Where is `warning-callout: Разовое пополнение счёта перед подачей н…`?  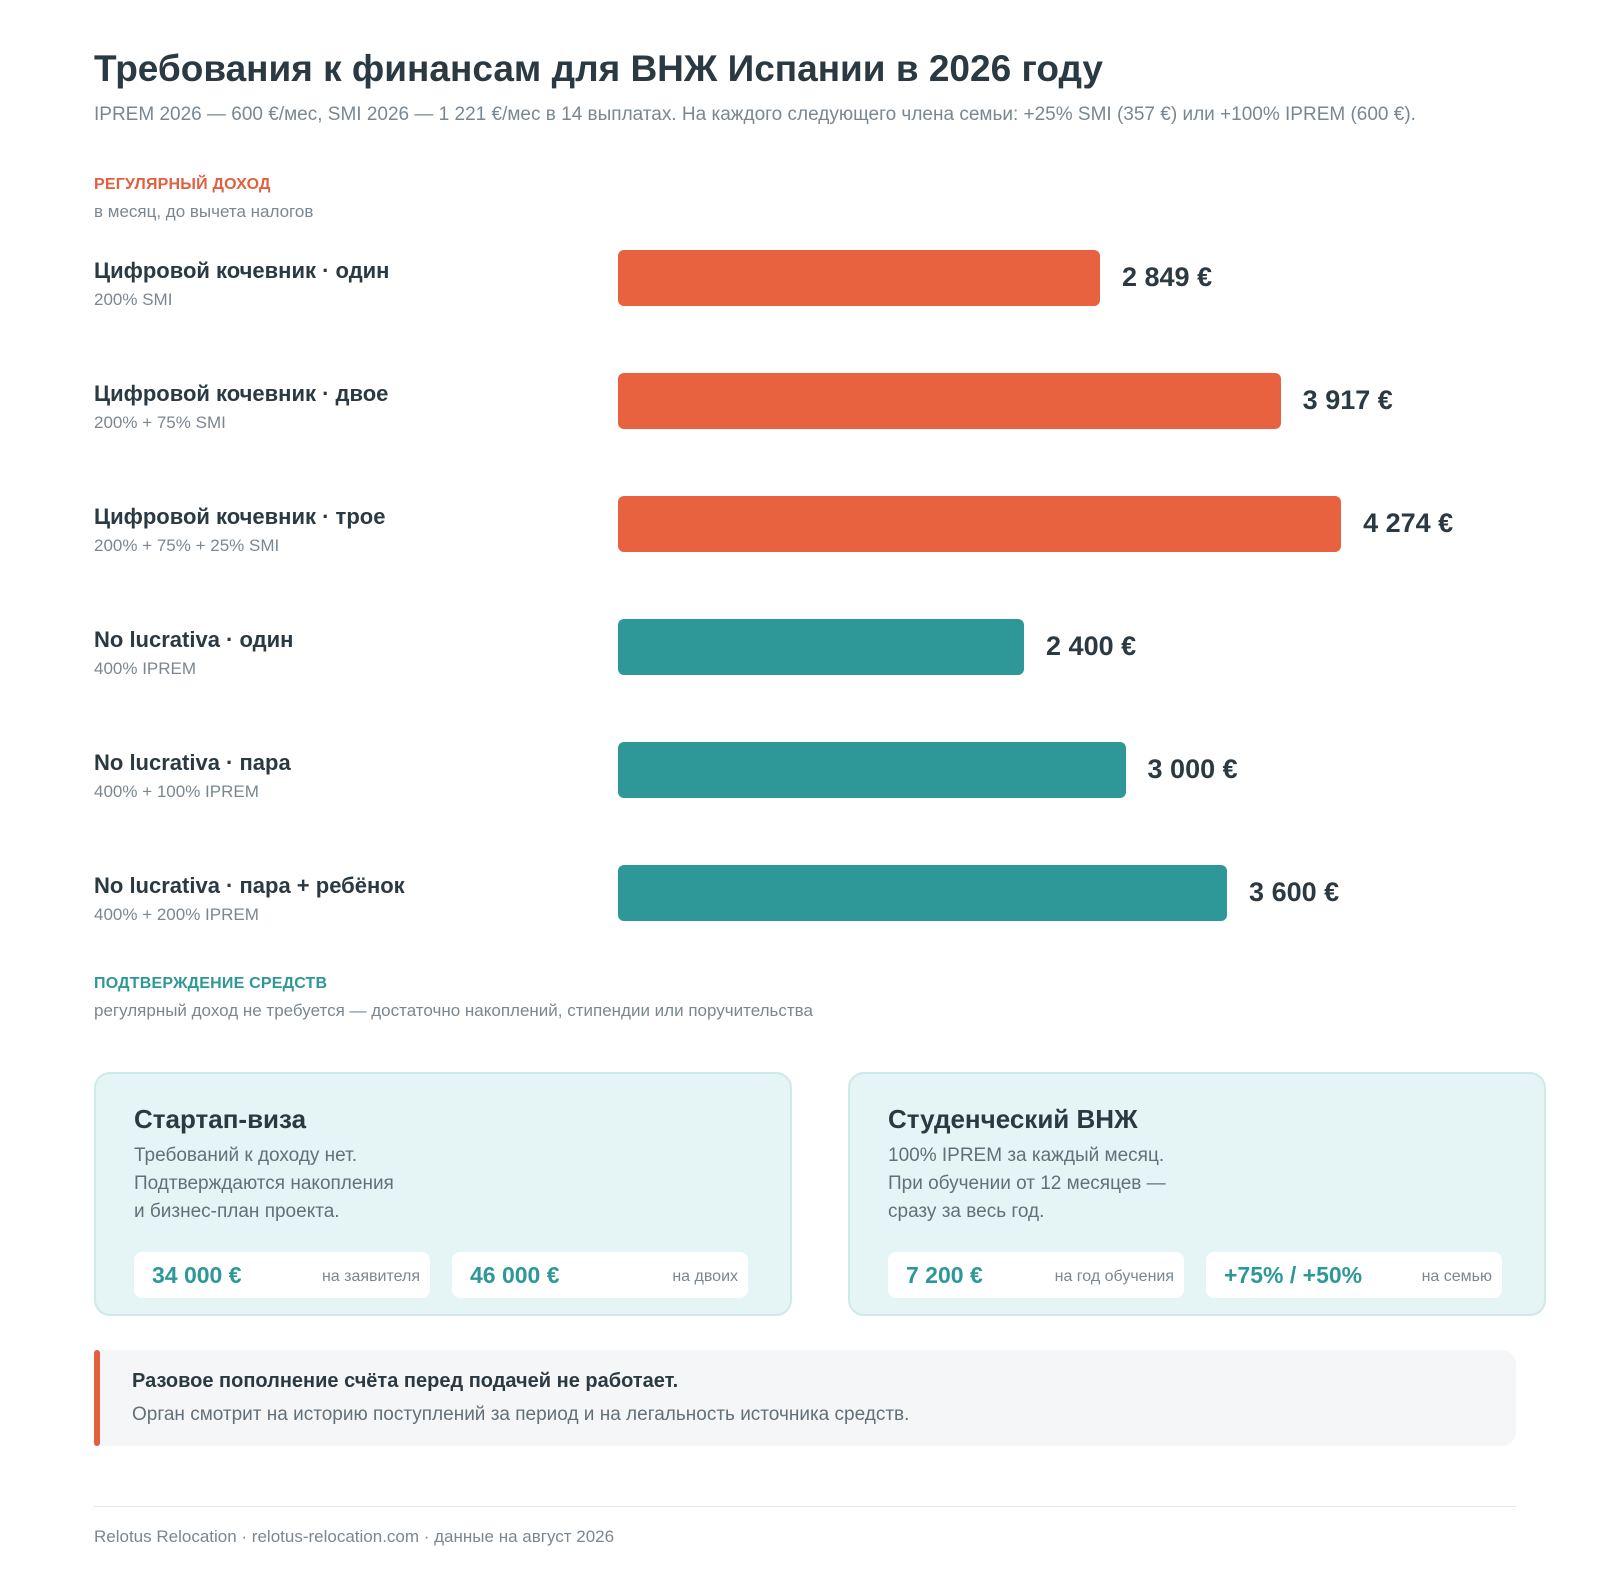 warning-callout: Разовое пополнение счёта перед подачей н… is located at coordinates (805, 1398).